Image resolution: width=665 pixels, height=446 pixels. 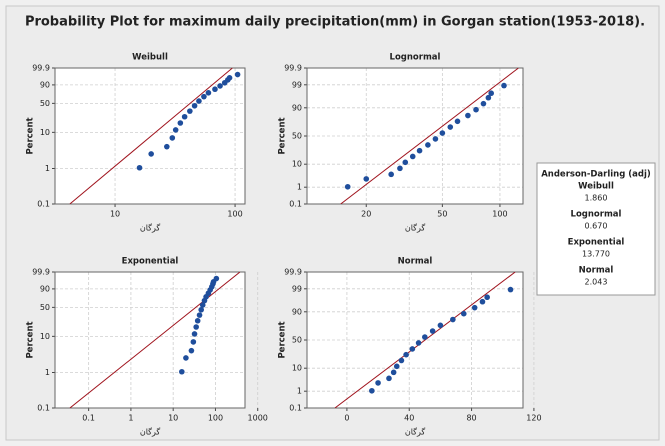 What do you see at coordinates (596, 198) in the screenshot?
I see `ad-value: 1.860` at bounding box center [596, 198].